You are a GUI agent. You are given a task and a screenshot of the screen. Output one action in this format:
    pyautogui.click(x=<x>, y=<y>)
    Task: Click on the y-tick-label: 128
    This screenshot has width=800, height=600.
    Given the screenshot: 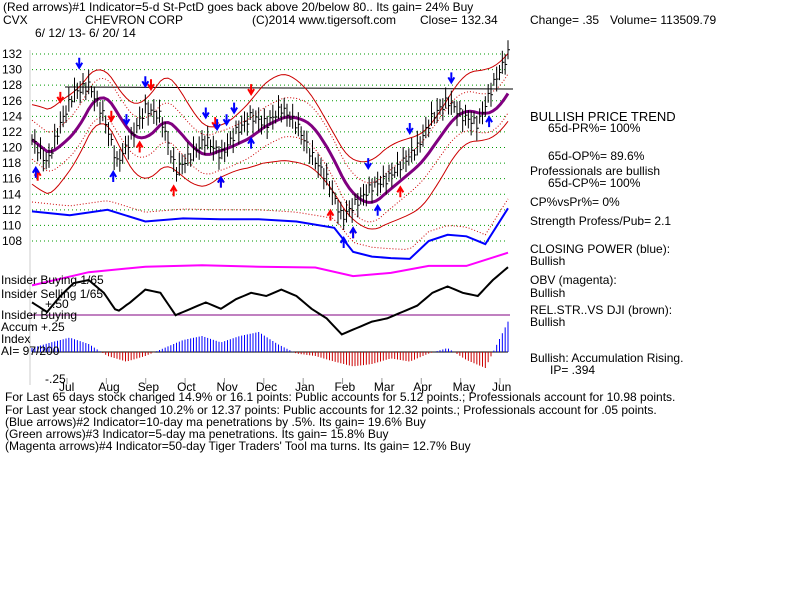 What is the action you would take?
    pyautogui.click(x=12, y=85)
    